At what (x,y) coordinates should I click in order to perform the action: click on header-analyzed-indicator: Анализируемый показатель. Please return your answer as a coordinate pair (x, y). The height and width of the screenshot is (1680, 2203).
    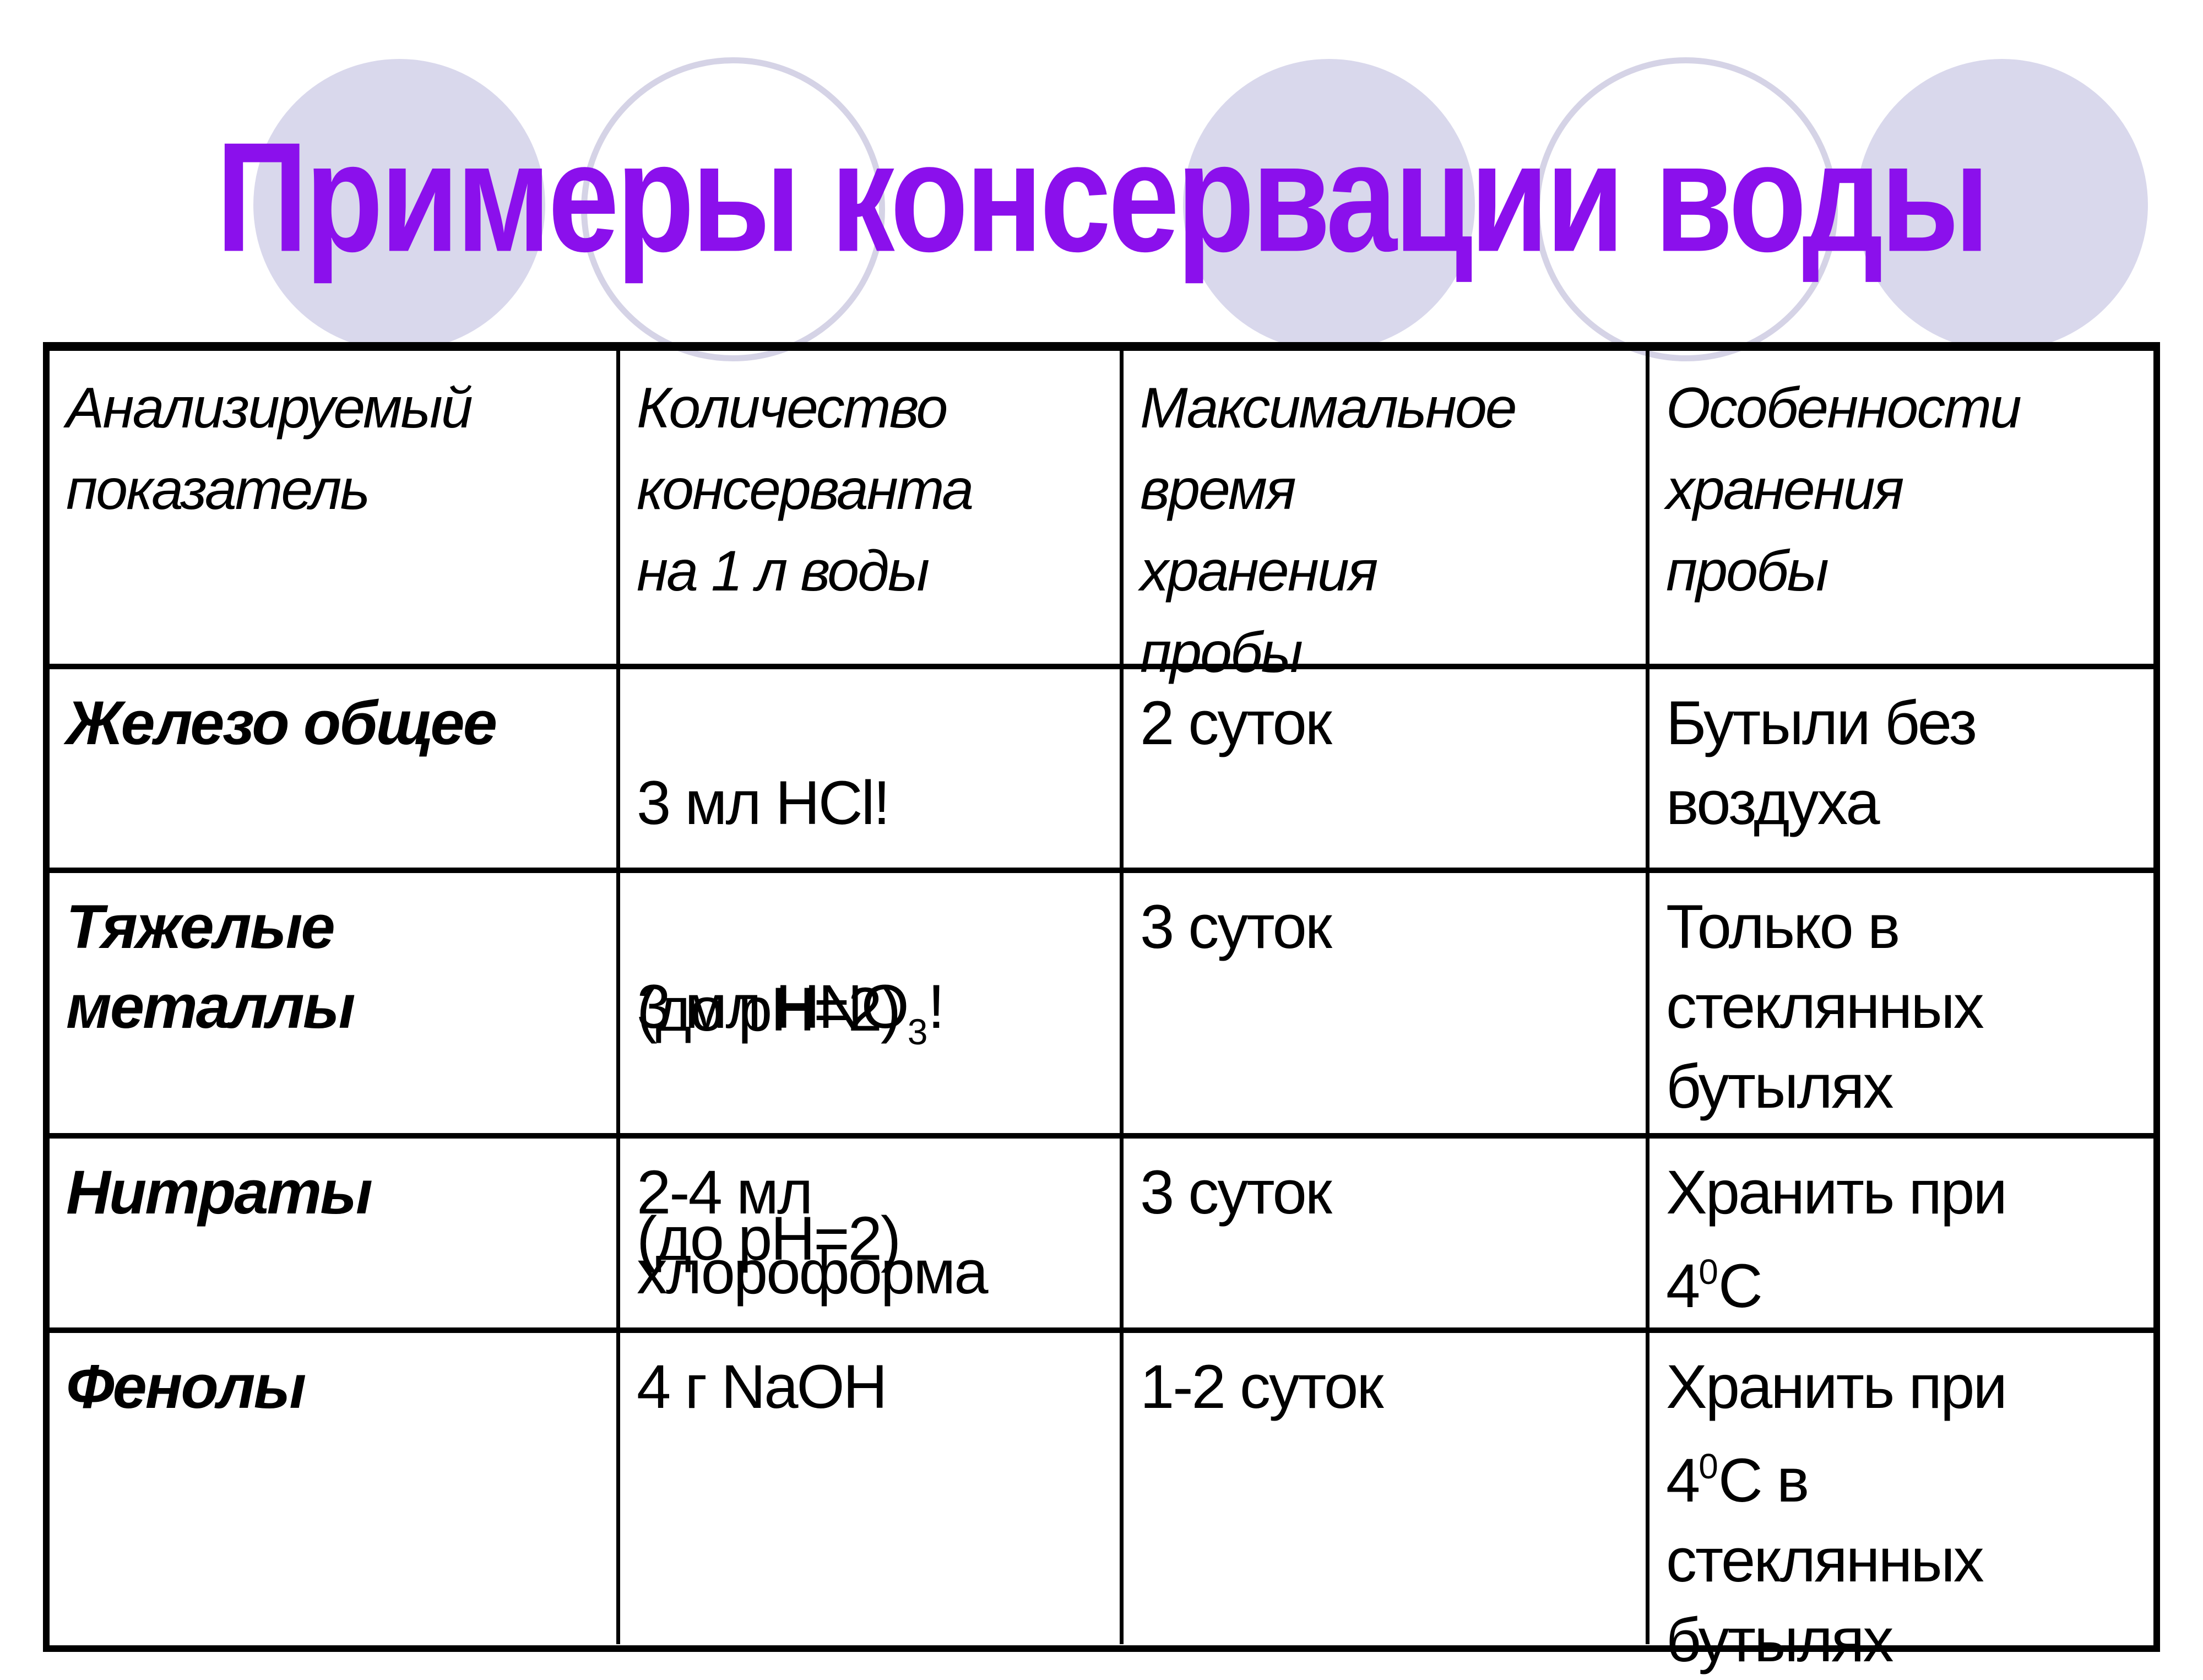
    Looking at the image, I should click on (335, 510).